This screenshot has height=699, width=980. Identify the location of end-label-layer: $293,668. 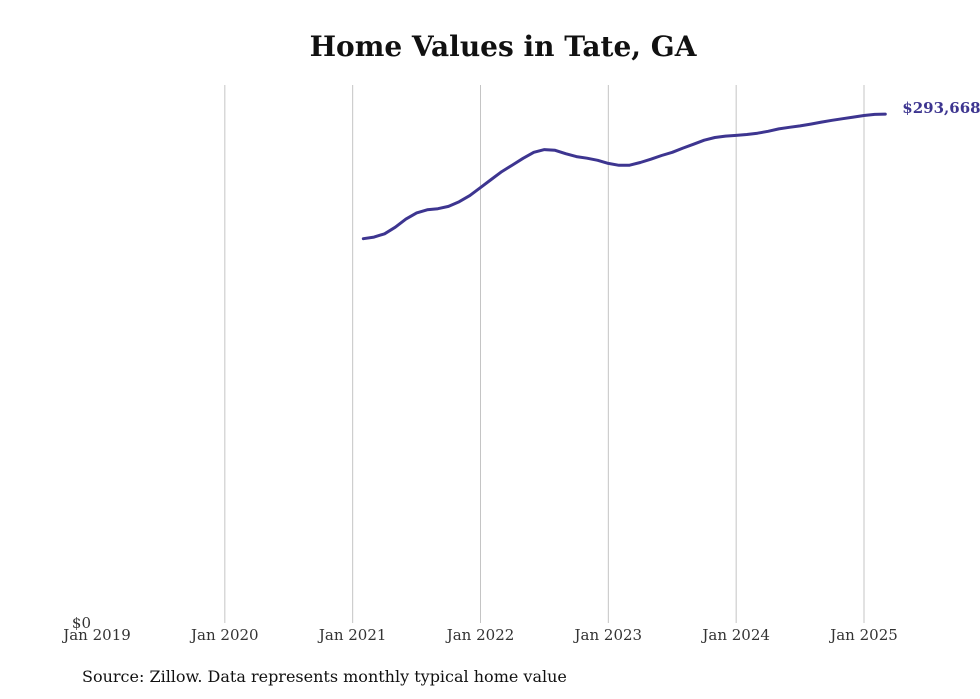
(941, 108).